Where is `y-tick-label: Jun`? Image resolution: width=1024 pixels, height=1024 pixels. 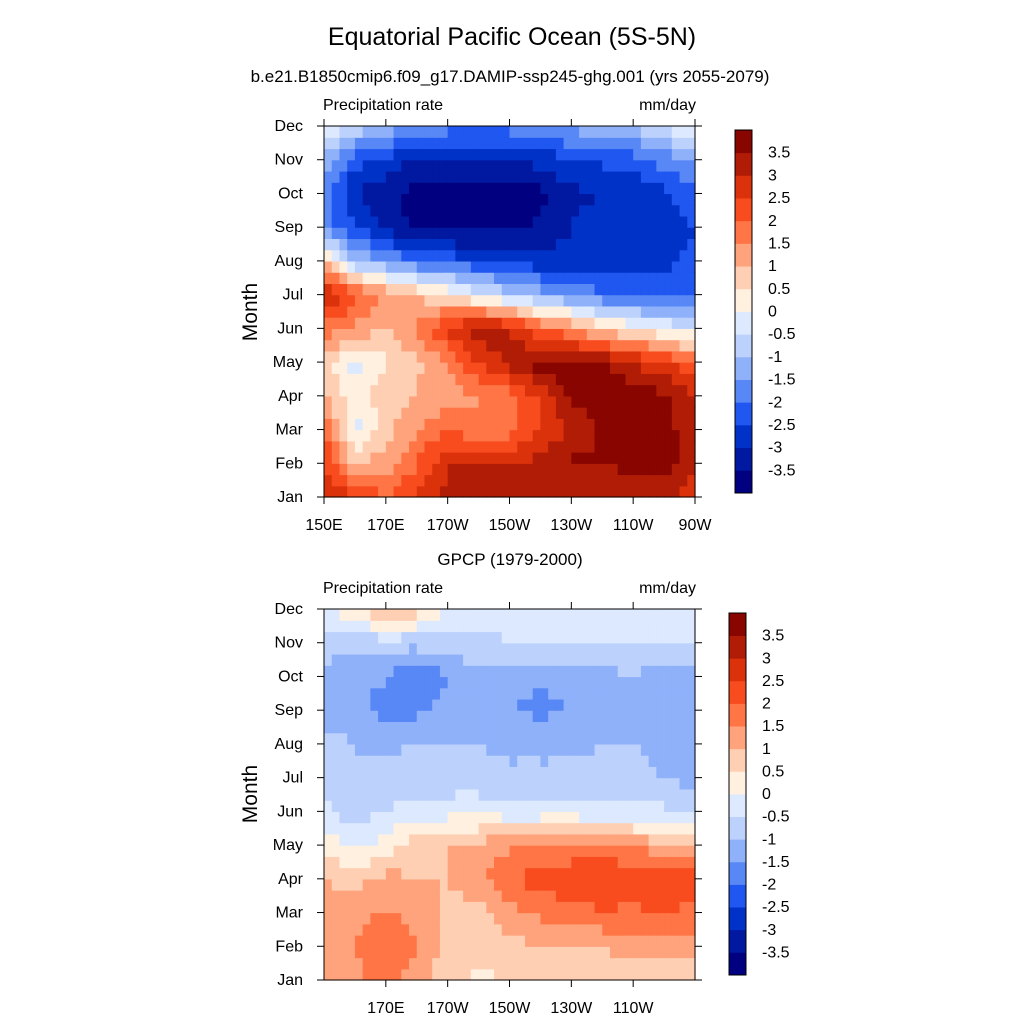 y-tick-label: Jun is located at coordinates (290, 811).